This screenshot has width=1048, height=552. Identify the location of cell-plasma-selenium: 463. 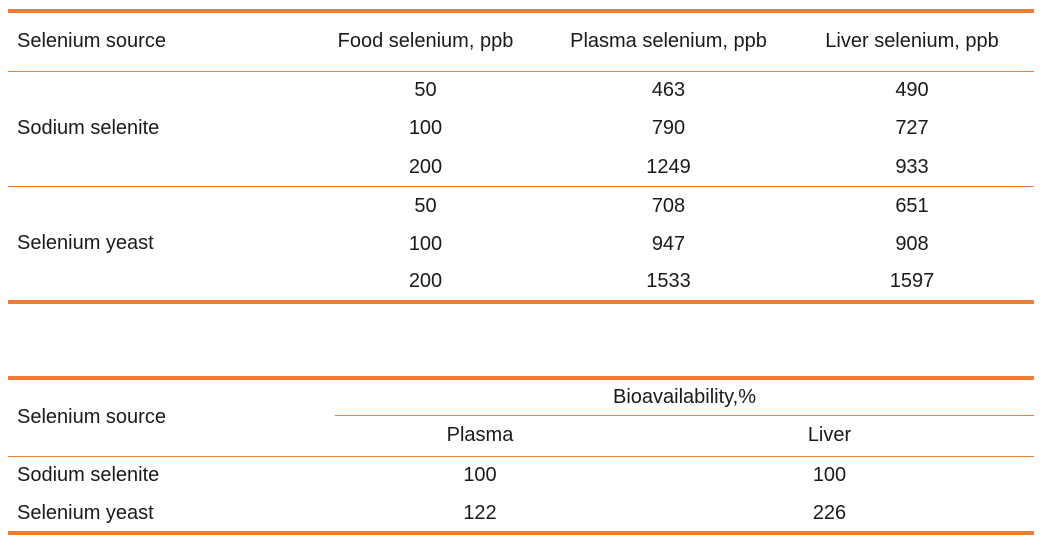
(668, 90).